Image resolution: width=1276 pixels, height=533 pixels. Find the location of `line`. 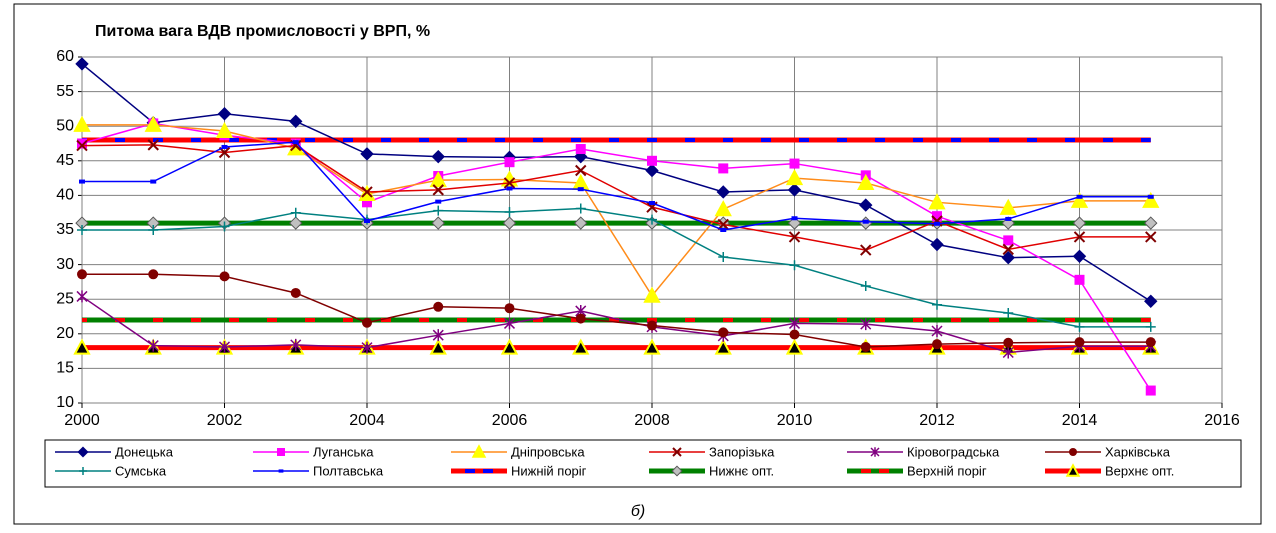

line is located at coordinates (616, 310).